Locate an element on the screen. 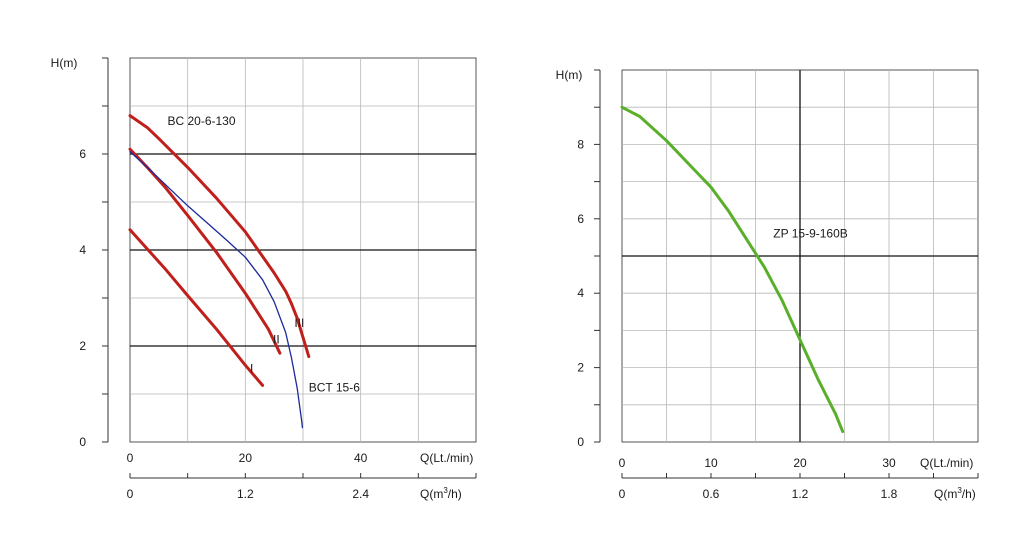  x-tick-label: 40 is located at coordinates (361, 458).